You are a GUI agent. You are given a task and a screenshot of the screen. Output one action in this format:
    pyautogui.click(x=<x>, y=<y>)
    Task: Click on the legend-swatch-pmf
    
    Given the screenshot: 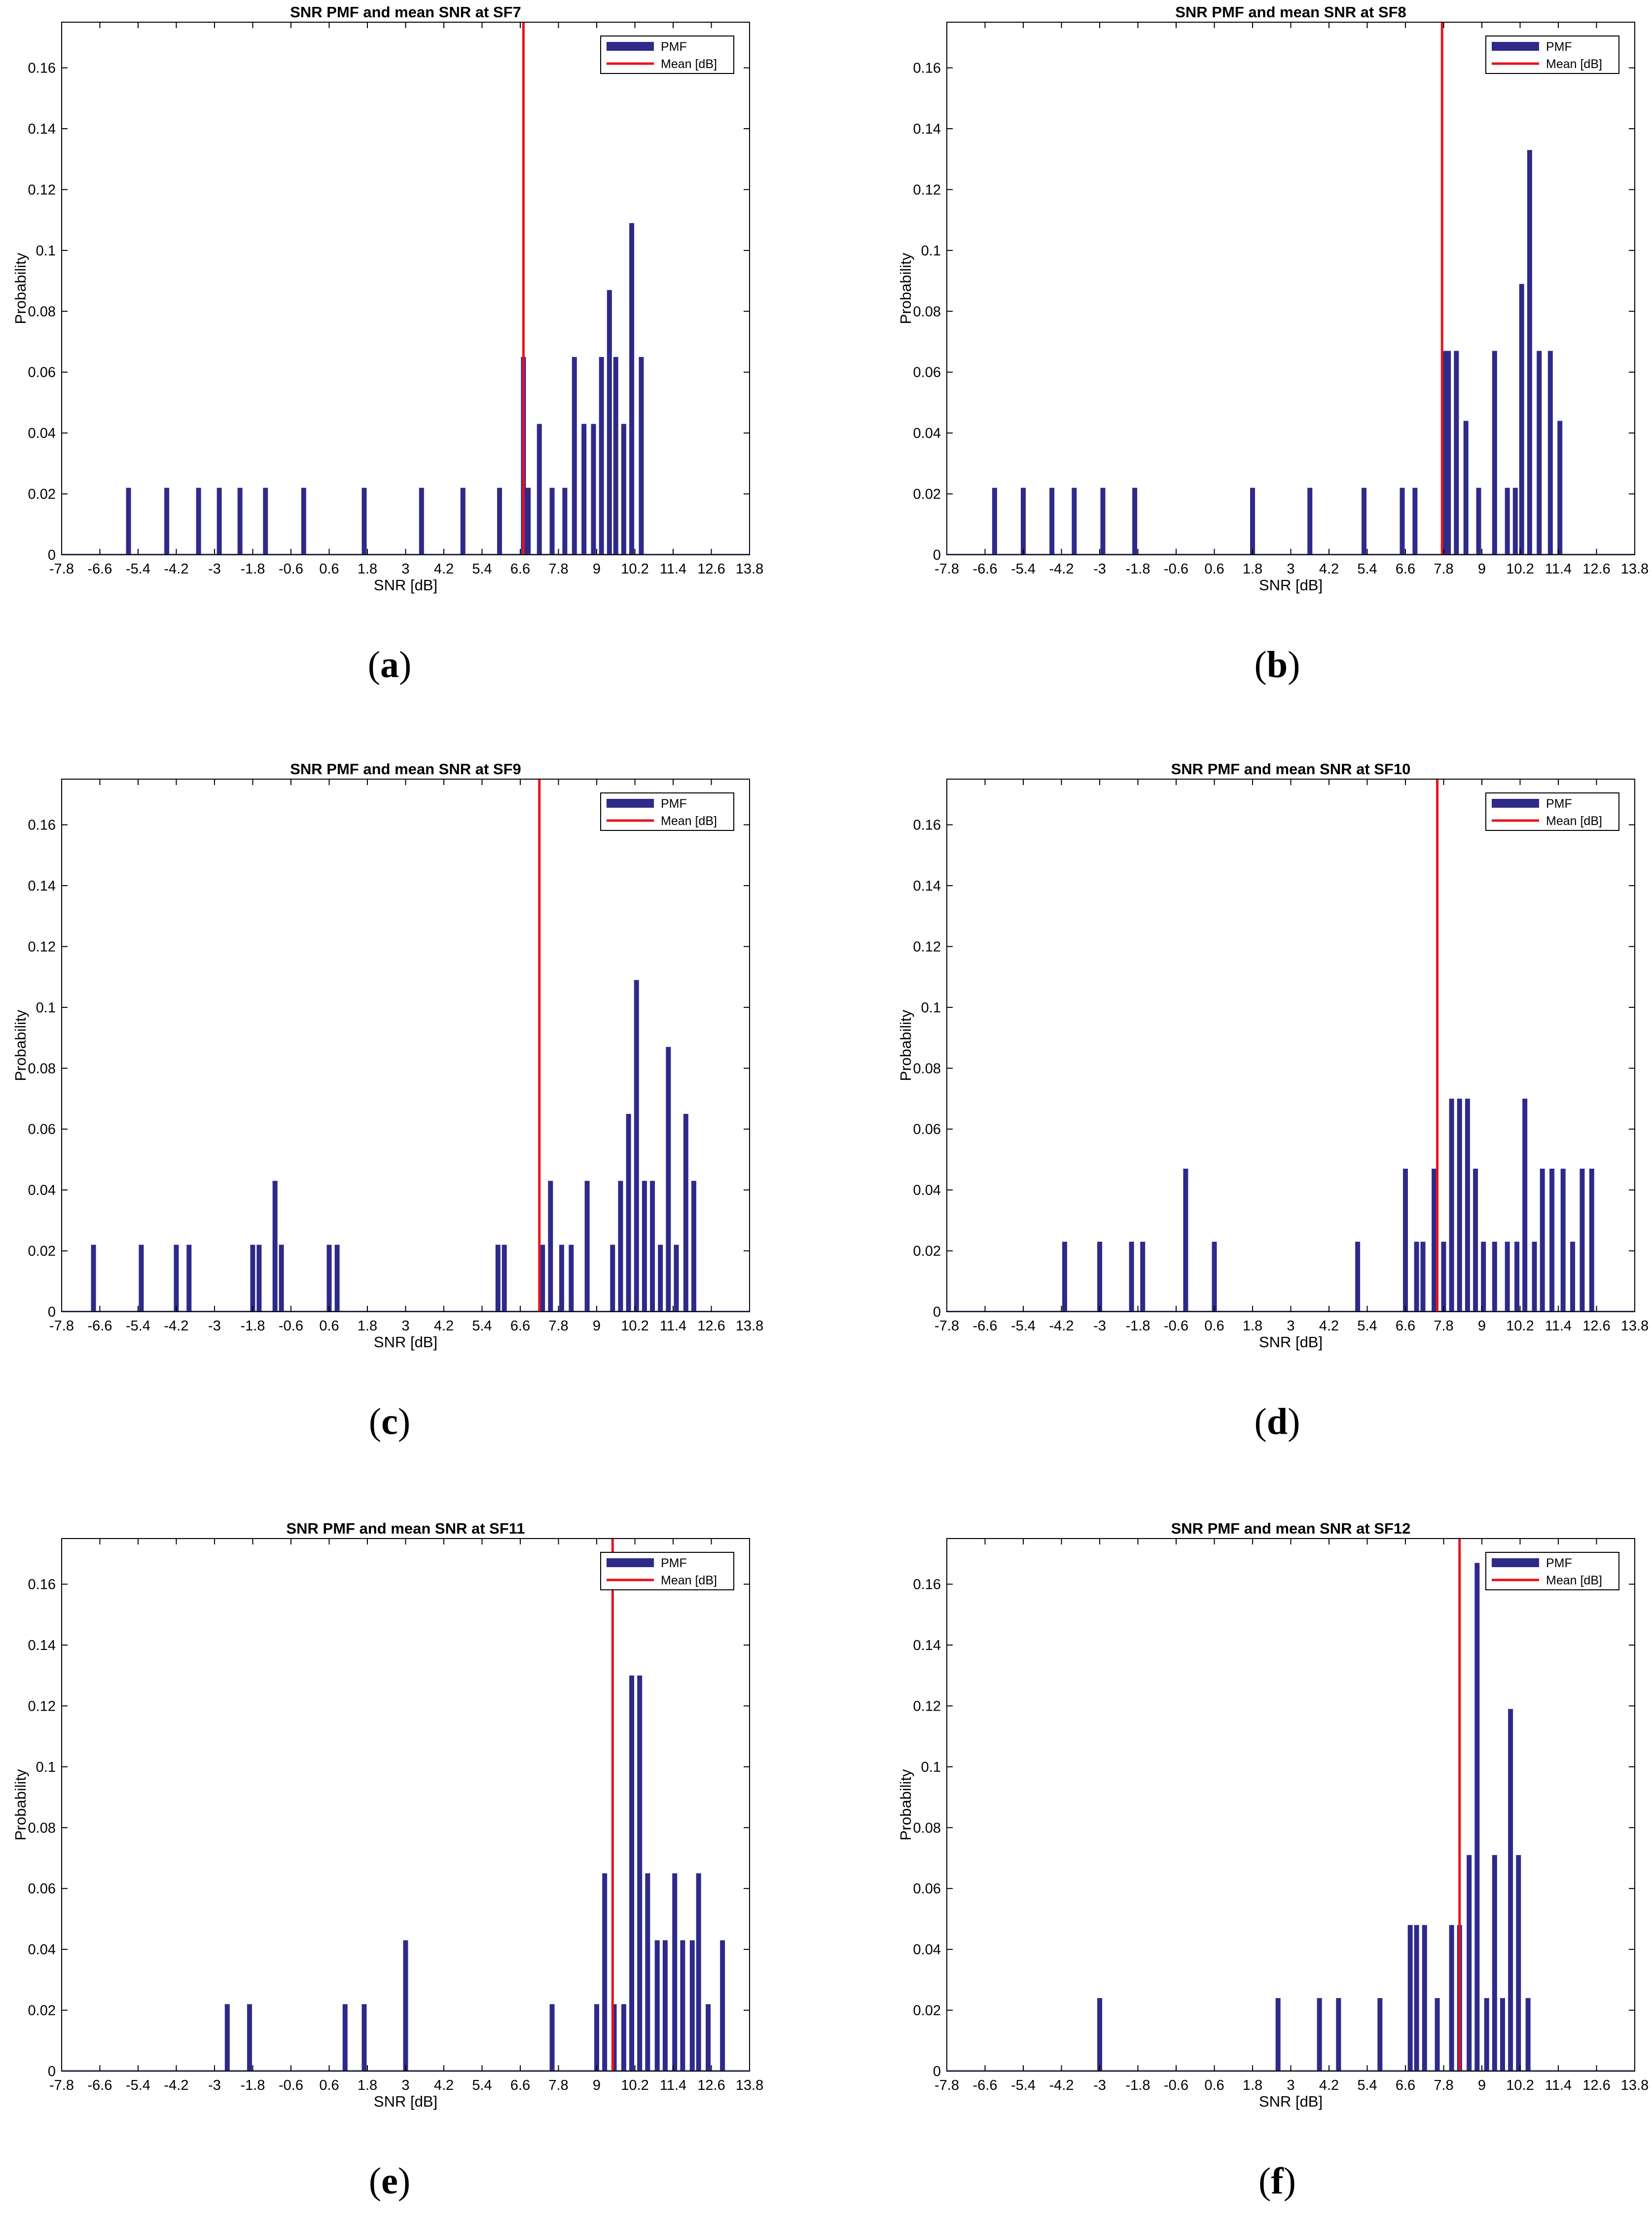 What is the action you would take?
    pyautogui.click(x=1516, y=1563)
    